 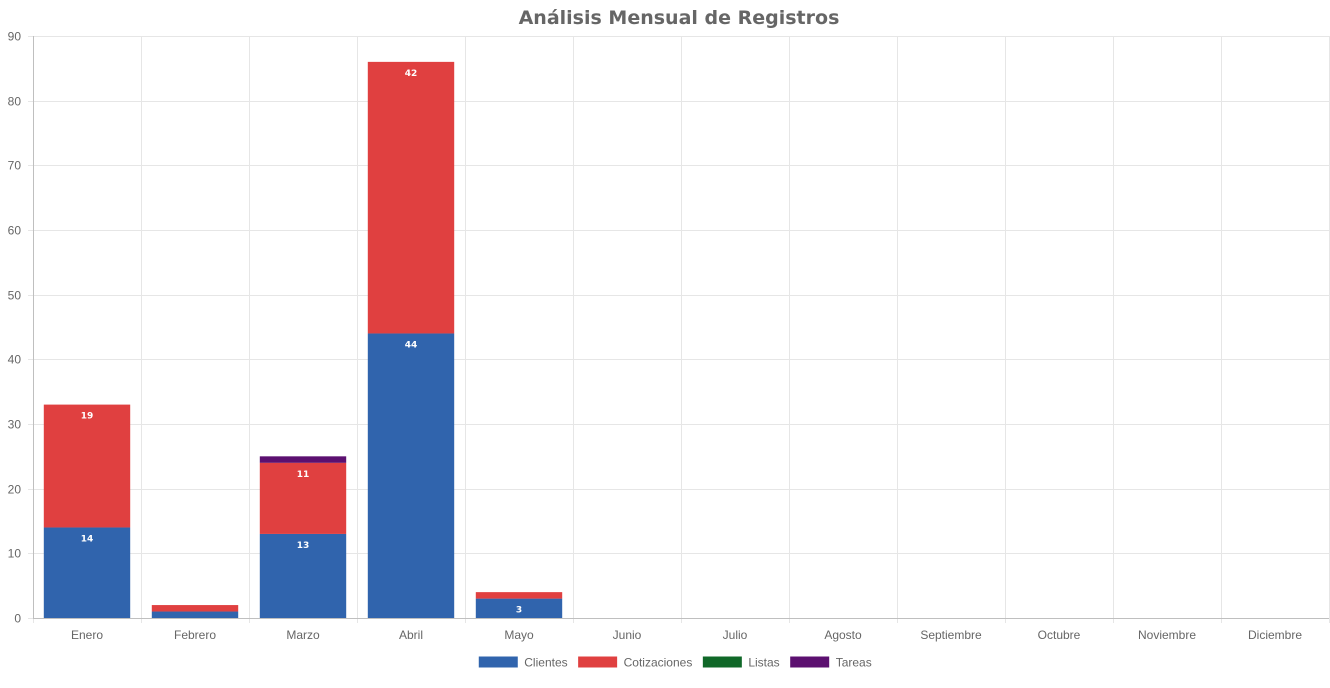 I want to click on data-label: 3, so click(x=519, y=611).